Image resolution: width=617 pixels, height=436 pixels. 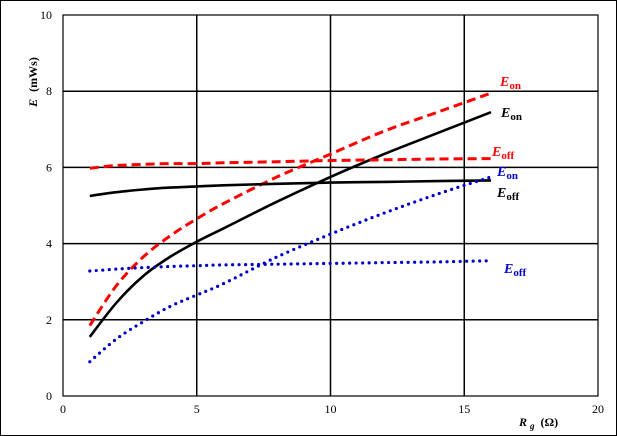 What do you see at coordinates (33, 103) in the screenshot?
I see `y-axis-label-symbol: E` at bounding box center [33, 103].